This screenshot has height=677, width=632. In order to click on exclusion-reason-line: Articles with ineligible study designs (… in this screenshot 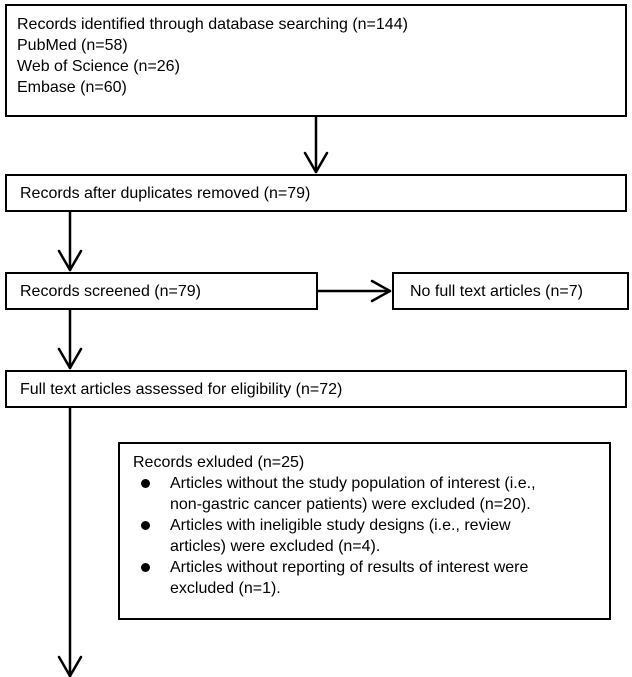, I will do `click(340, 525)`.